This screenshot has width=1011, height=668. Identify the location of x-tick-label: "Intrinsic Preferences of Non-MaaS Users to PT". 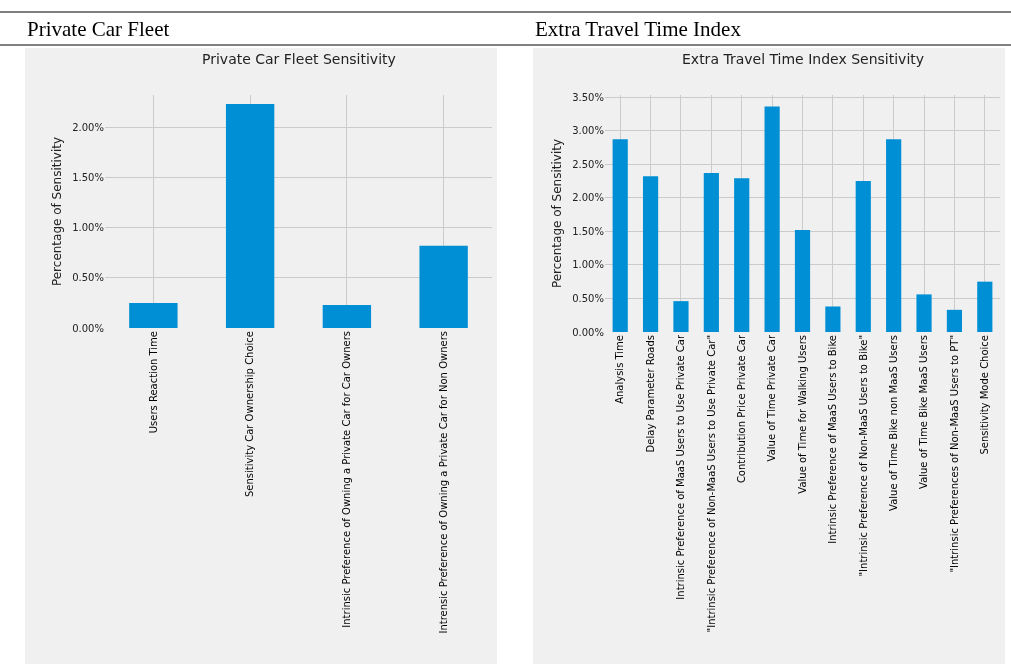
(954, 454).